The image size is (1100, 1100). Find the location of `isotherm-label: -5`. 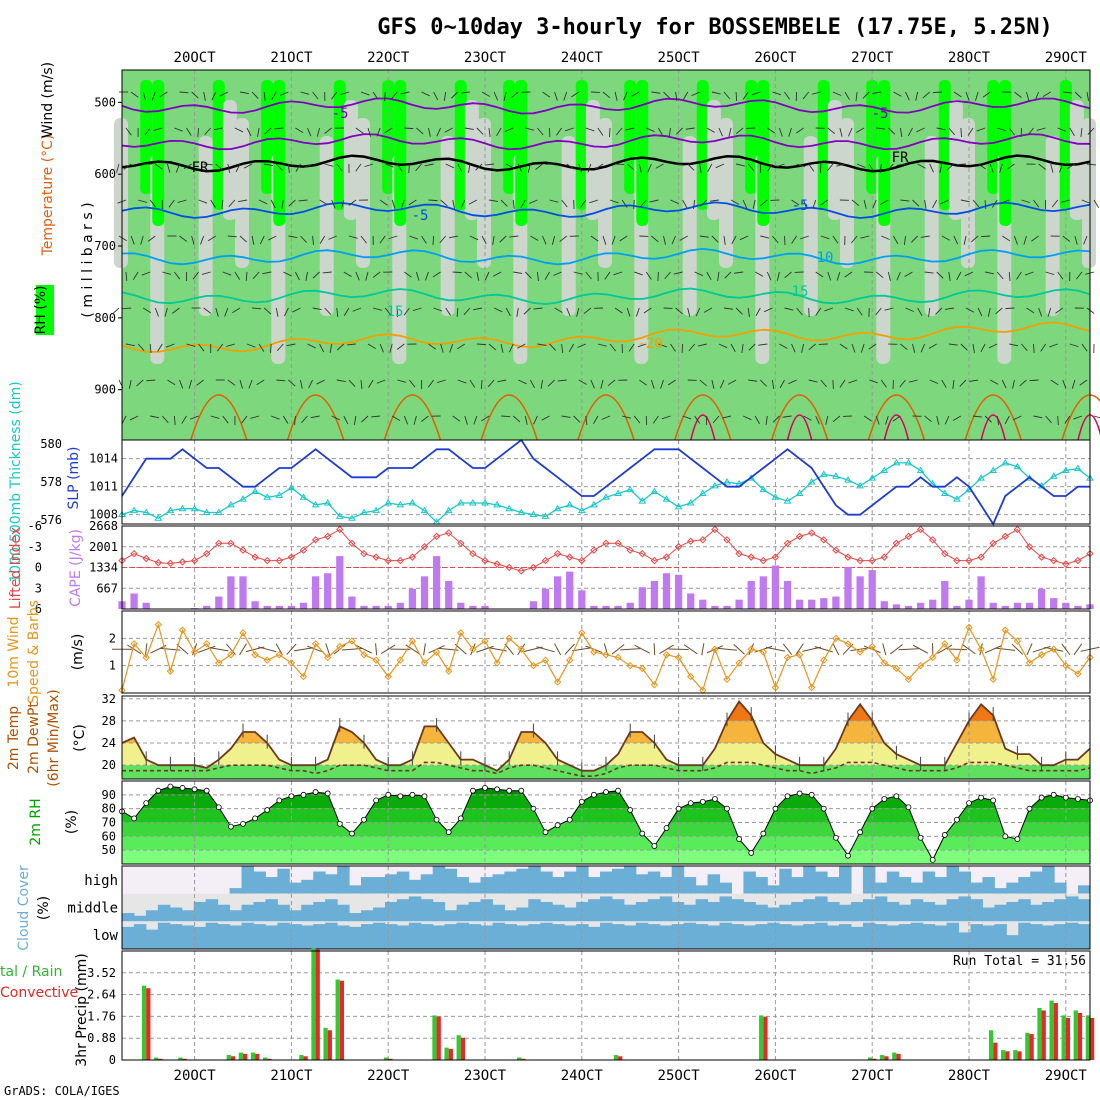

isotherm-label: -5 is located at coordinates (800, 206).